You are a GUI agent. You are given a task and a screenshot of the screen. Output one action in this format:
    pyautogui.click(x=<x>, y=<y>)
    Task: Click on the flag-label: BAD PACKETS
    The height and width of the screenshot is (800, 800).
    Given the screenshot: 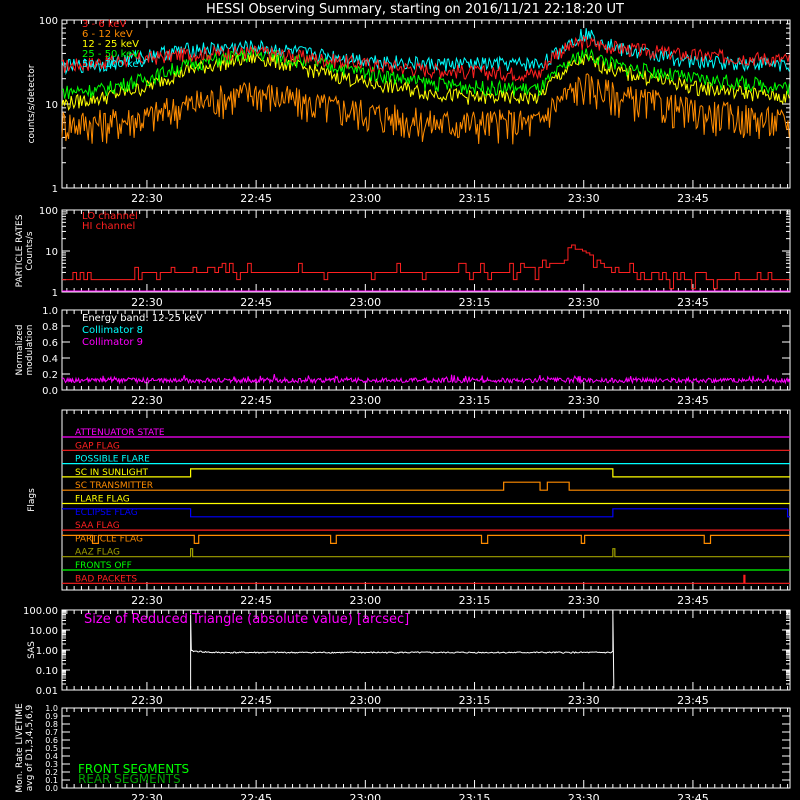 What is the action you would take?
    pyautogui.click(x=106, y=579)
    